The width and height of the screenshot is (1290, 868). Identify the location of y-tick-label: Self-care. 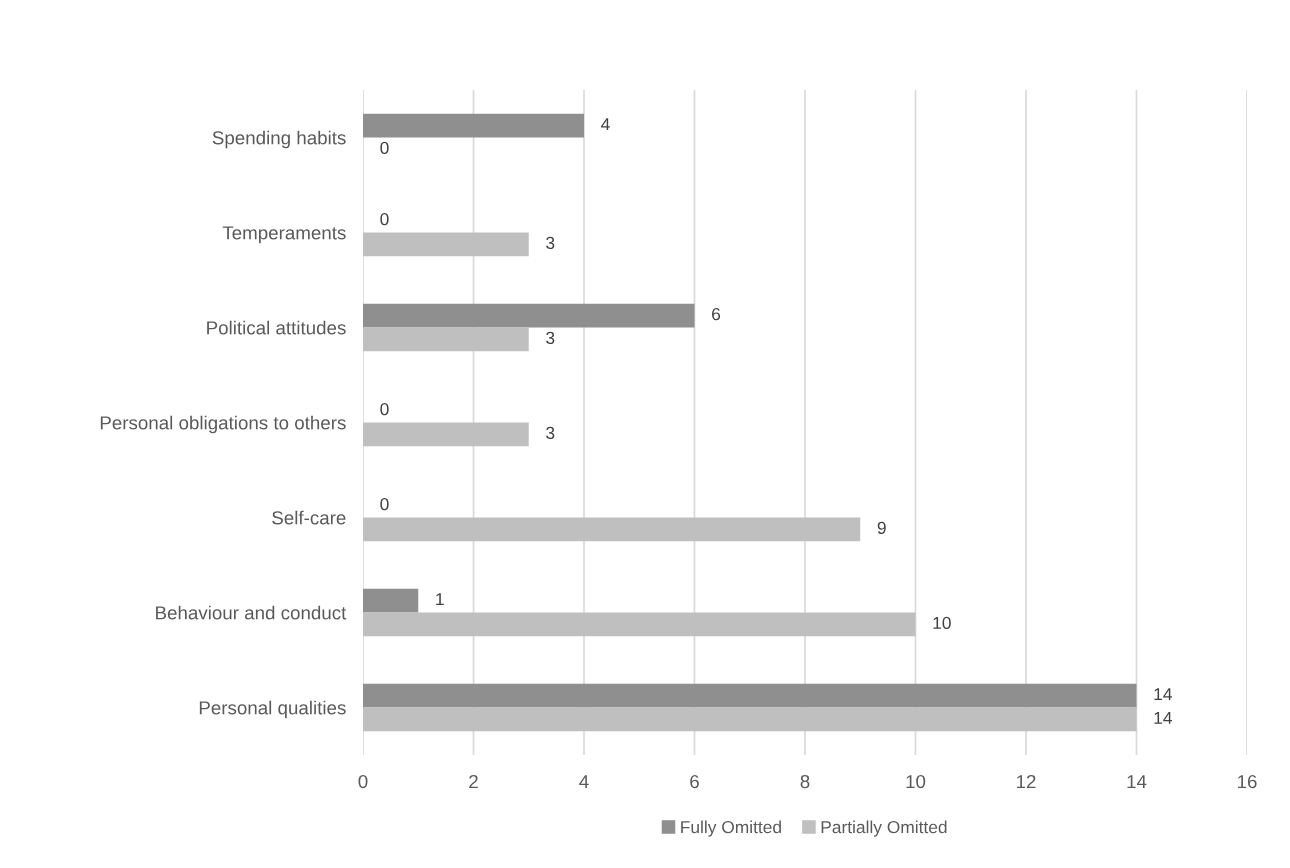
(309, 517).